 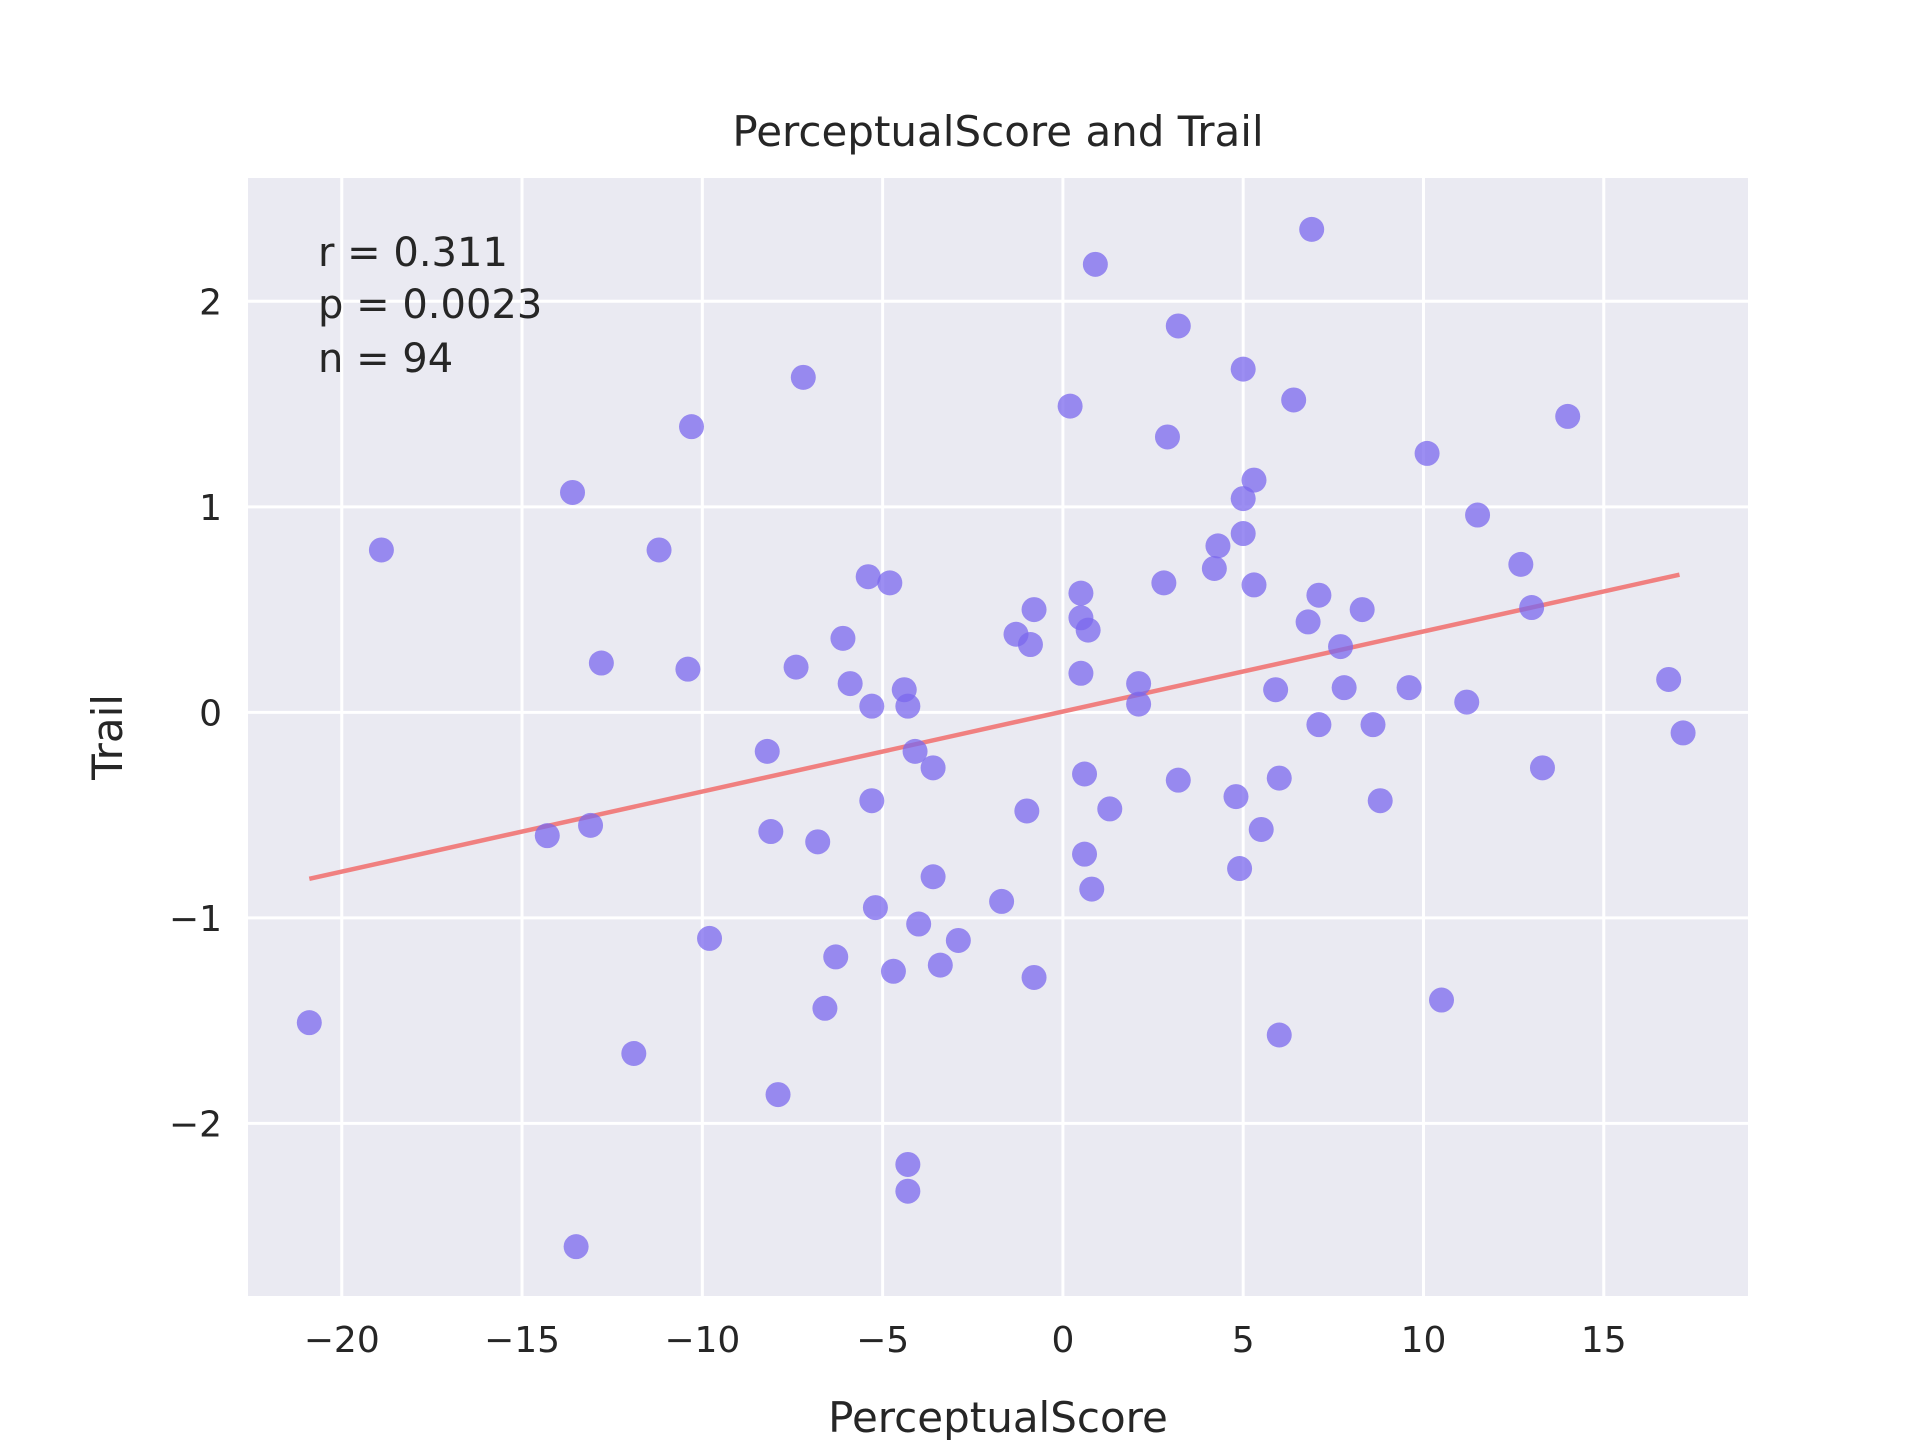 I want to click on x-tick-label: −5, so click(x=882, y=1340).